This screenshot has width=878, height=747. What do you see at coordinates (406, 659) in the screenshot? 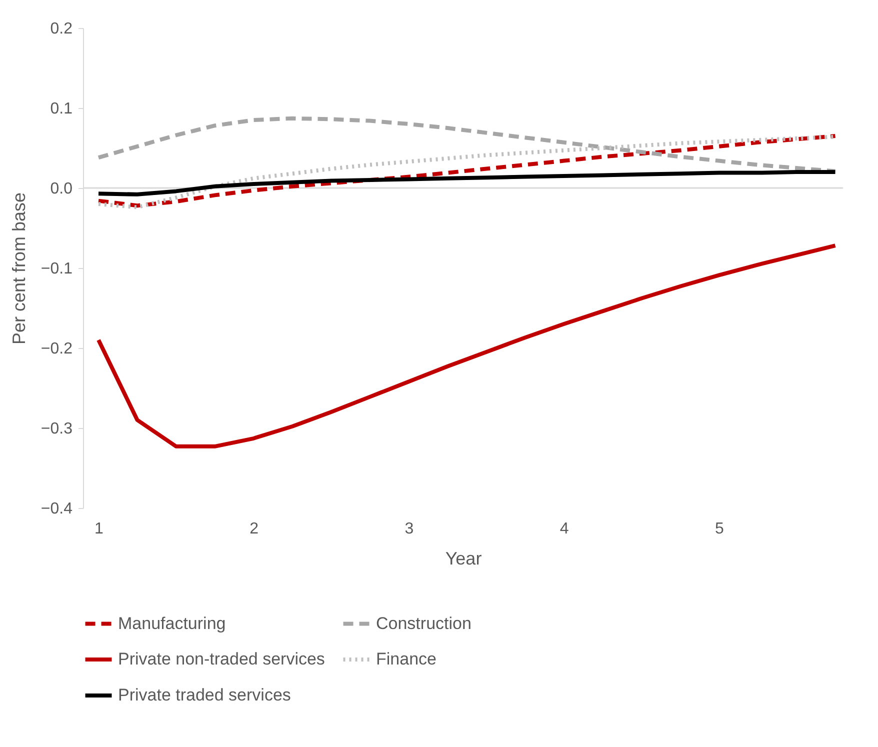
I see `legend-label: Finance` at bounding box center [406, 659].